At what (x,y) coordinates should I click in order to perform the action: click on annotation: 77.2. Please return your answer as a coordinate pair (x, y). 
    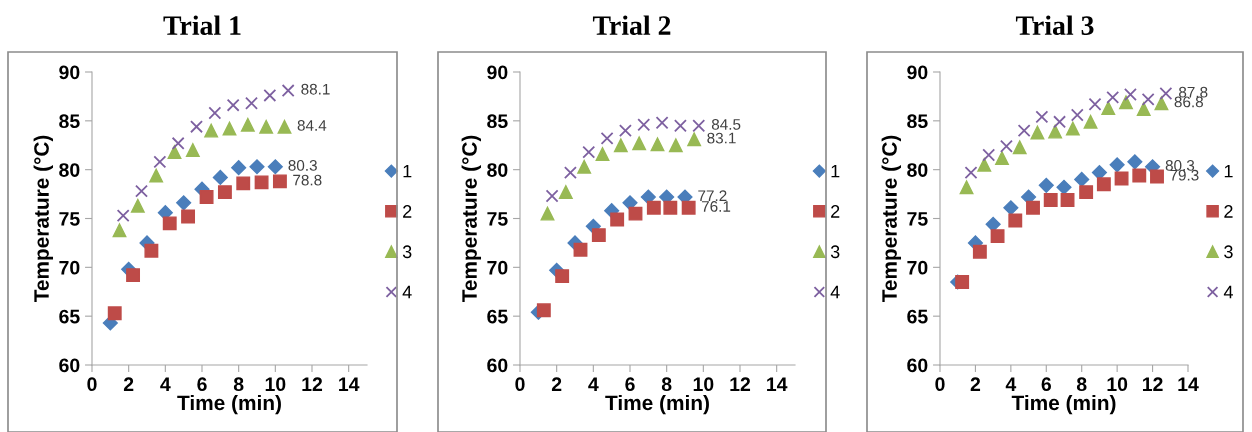
    Looking at the image, I should click on (712, 195).